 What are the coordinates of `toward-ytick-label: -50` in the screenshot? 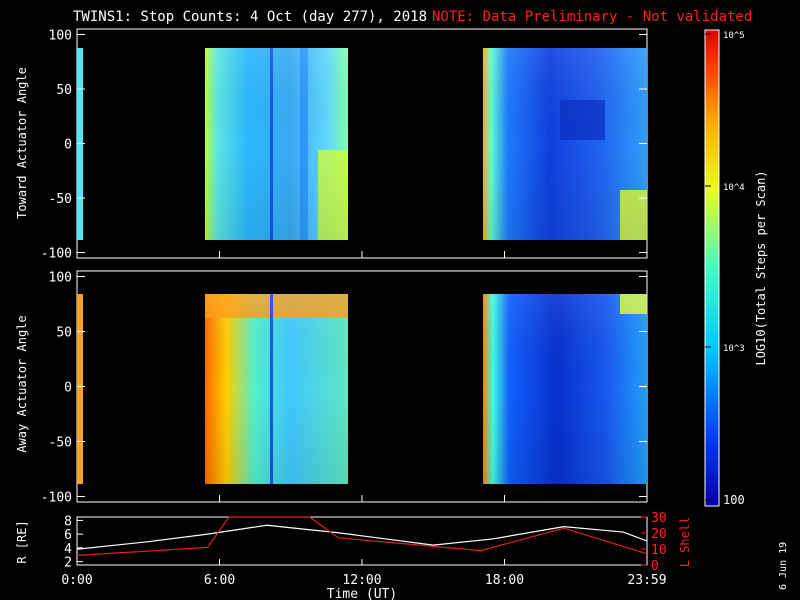 It's located at (60, 199).